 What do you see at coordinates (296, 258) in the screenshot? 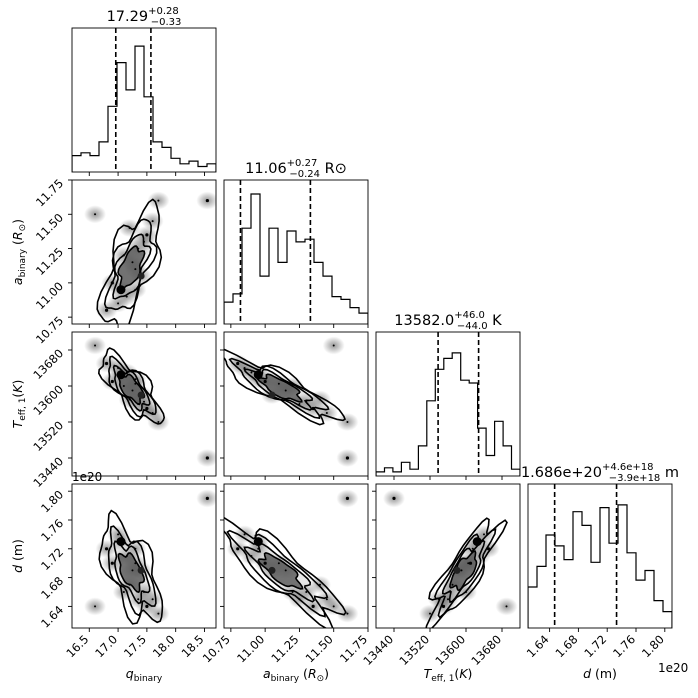
I see `histogram-a_binary` at bounding box center [296, 258].